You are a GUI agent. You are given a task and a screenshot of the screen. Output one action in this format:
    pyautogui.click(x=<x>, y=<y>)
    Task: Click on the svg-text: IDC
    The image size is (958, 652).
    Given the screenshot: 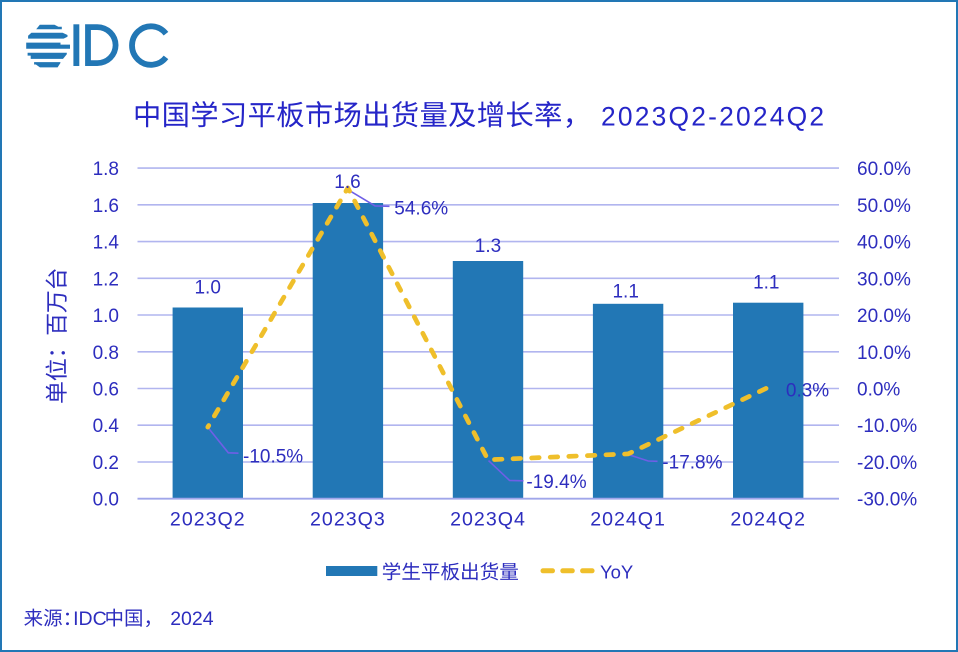 What is the action you would take?
    pyautogui.click(x=90, y=619)
    